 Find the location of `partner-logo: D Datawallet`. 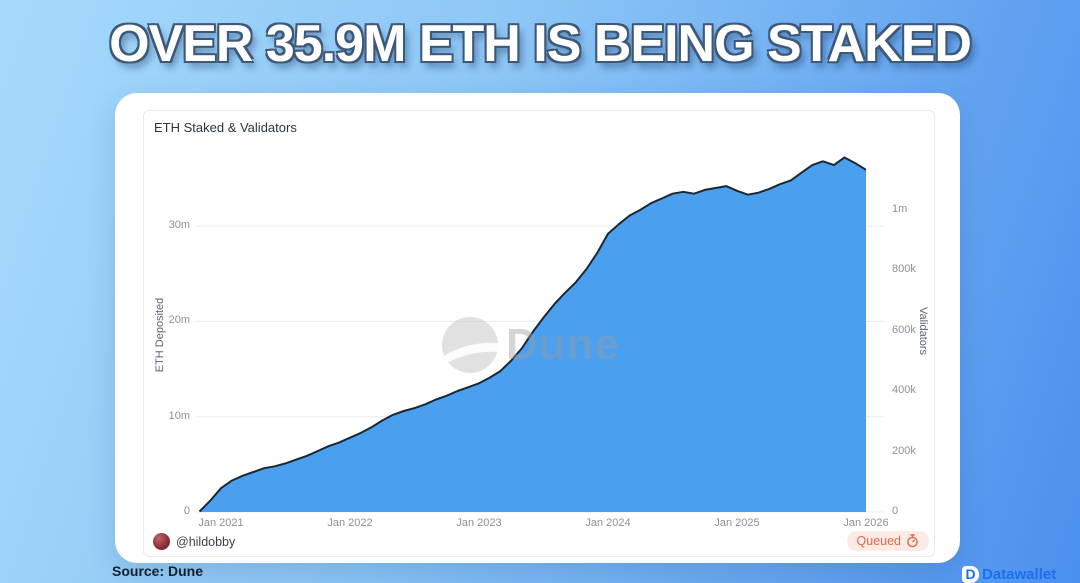

partner-logo: D Datawallet is located at coordinates (1009, 574).